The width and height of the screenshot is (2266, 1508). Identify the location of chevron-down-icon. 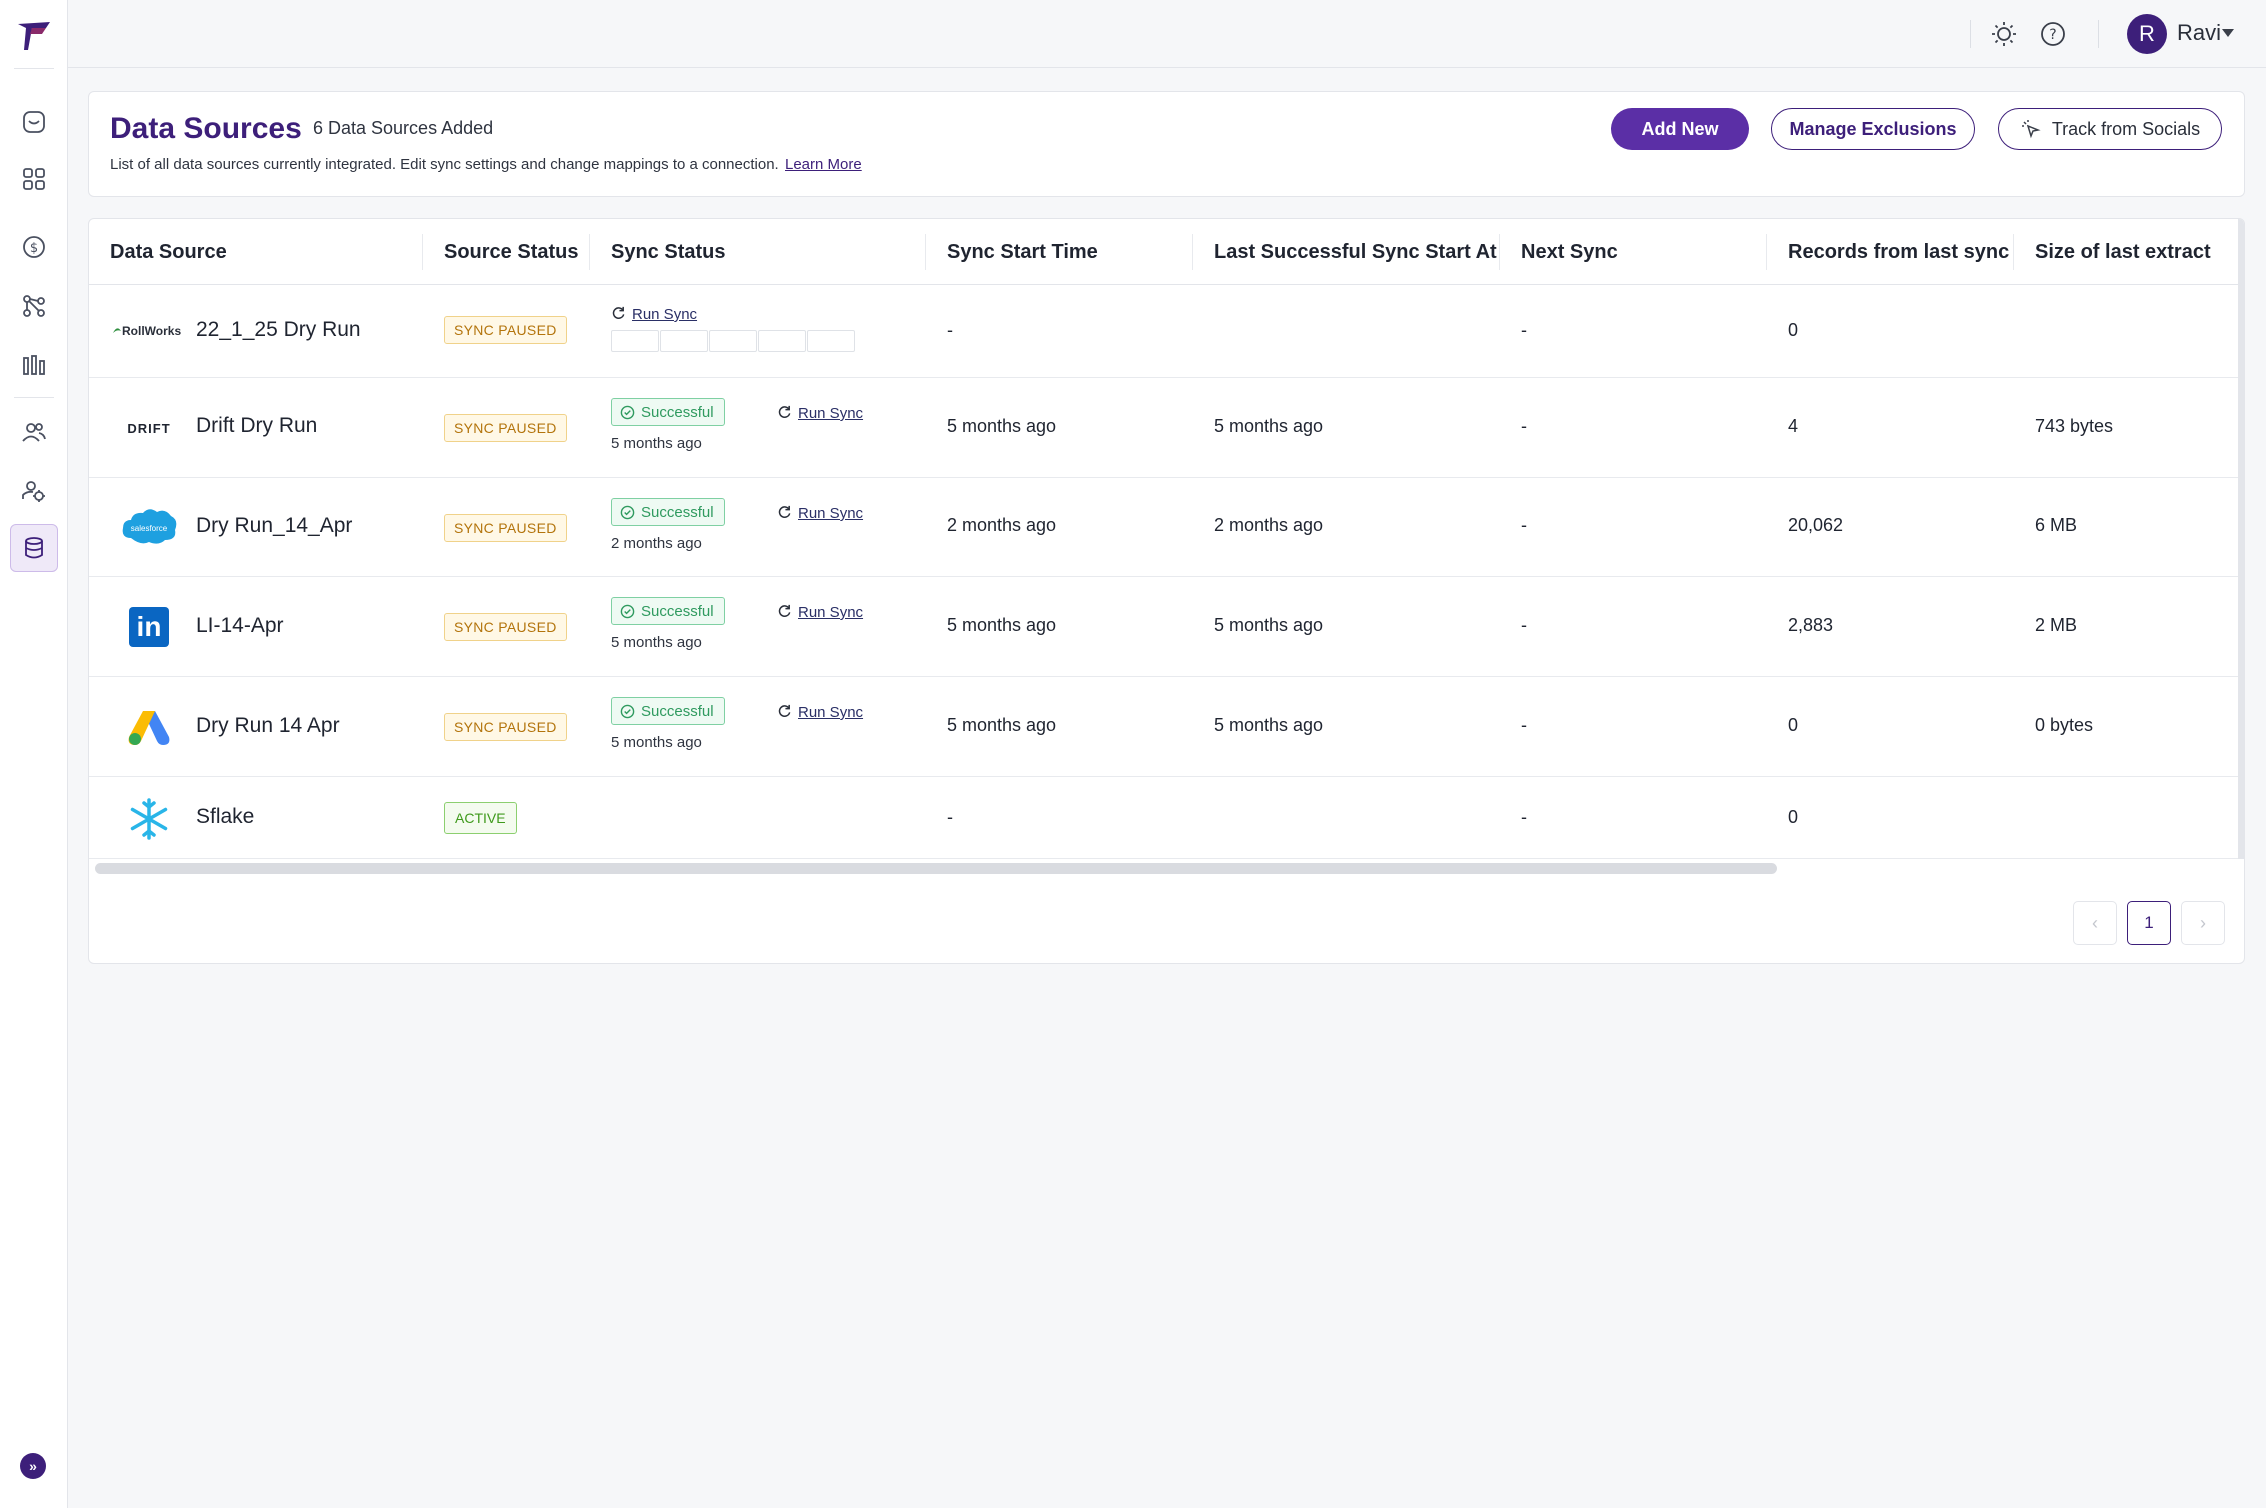
(2228, 33).